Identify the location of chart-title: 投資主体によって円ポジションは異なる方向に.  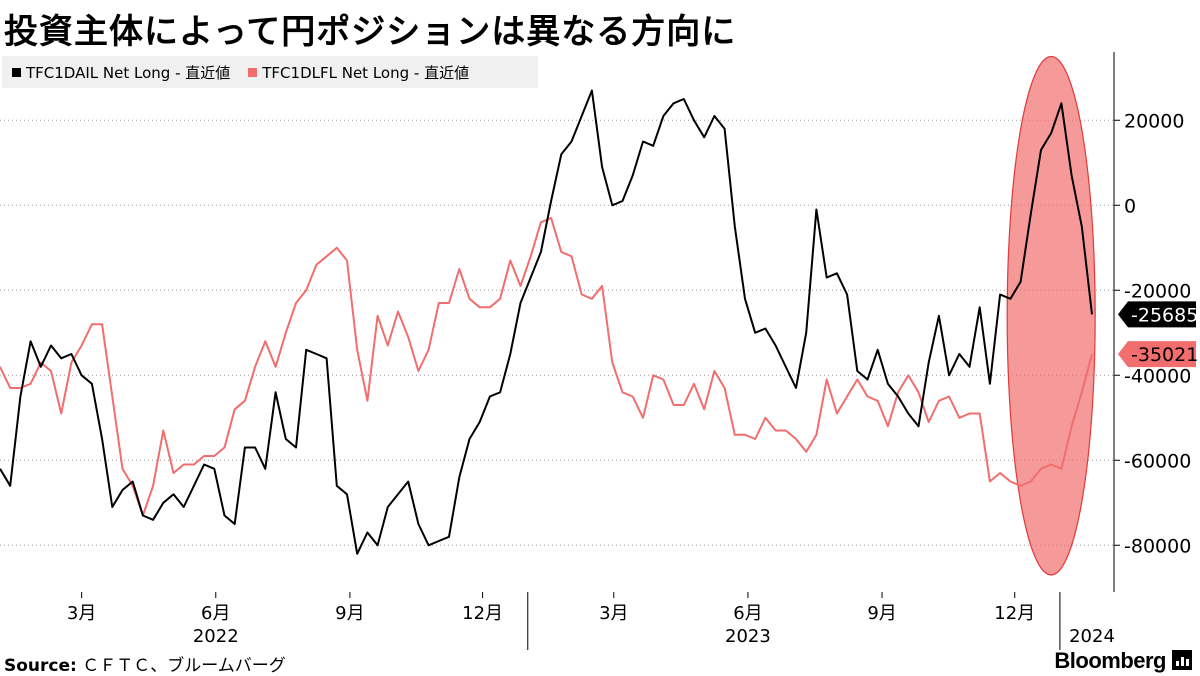
(370, 32).